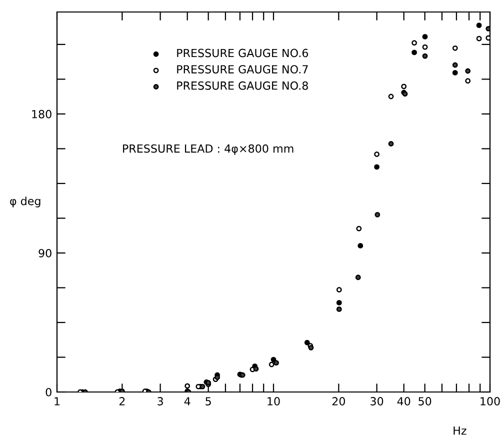 This screenshot has width=503, height=439. Describe the element at coordinates (160, 401) in the screenshot. I see `x-tick-label: 3` at that location.